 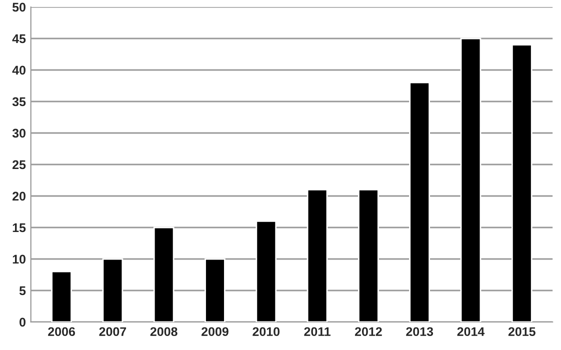 I want to click on y-tick-label: 40, so click(x=19, y=70).